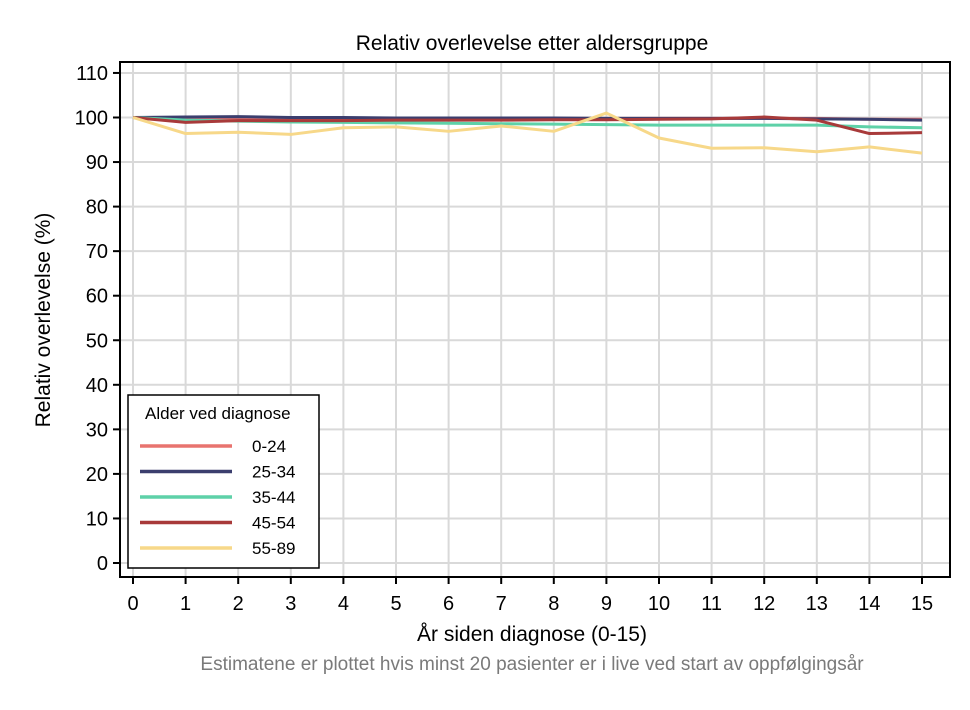  What do you see at coordinates (185, 604) in the screenshot?
I see `x-tick-label: 1` at bounding box center [185, 604].